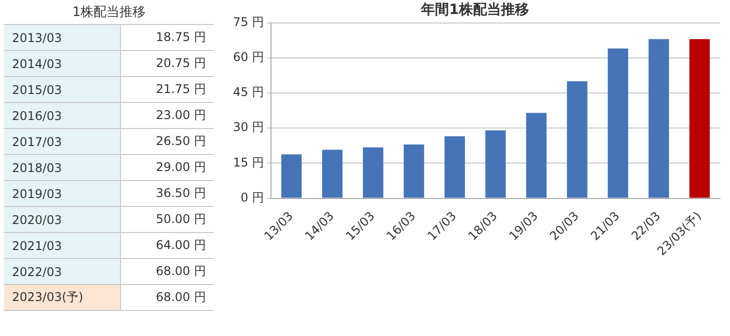 Image resolution: width=730 pixels, height=336 pixels. I want to click on text: 36.50 円, so click(181, 193).